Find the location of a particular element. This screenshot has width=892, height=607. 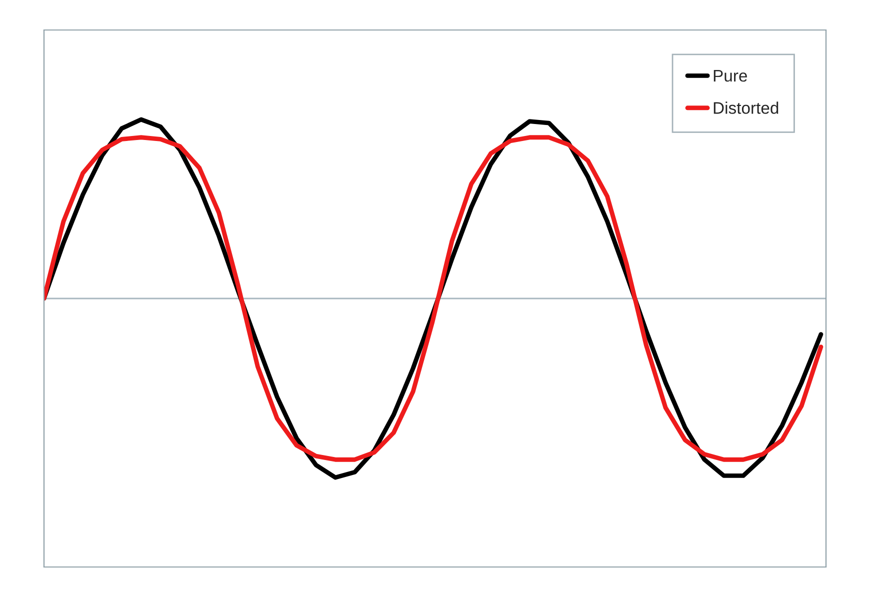

legend-label: Pure is located at coordinates (730, 76).